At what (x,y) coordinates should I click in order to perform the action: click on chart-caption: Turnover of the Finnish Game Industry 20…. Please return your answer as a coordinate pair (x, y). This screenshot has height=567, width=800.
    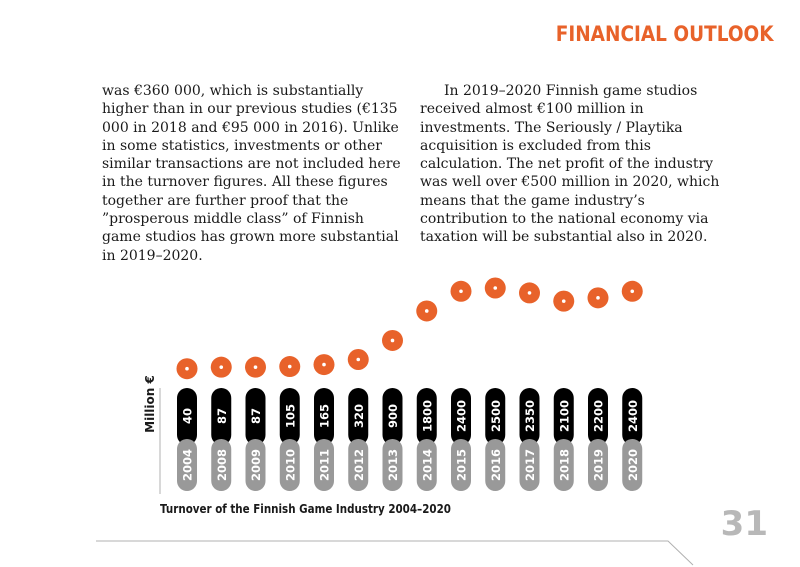
    Looking at the image, I should click on (305, 509).